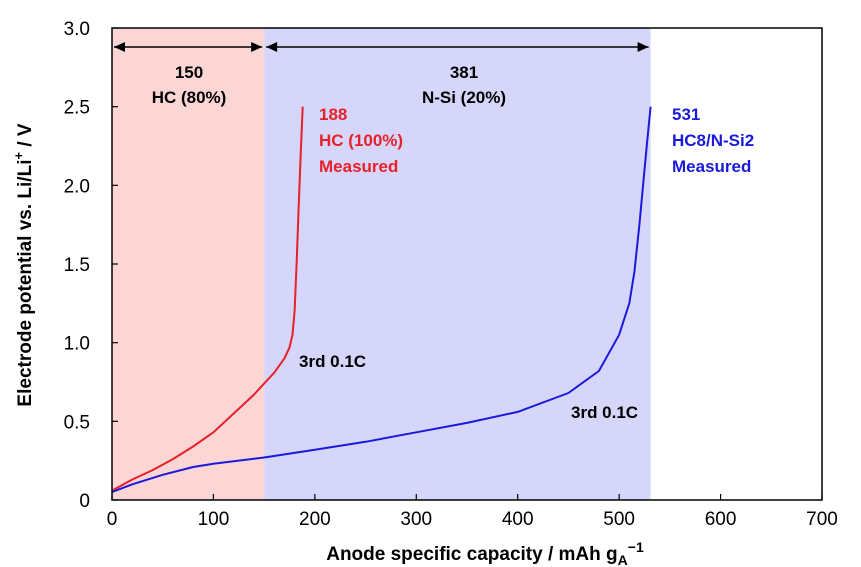 The height and width of the screenshot is (567, 861). I want to click on span-arrows, so click(381, 47).